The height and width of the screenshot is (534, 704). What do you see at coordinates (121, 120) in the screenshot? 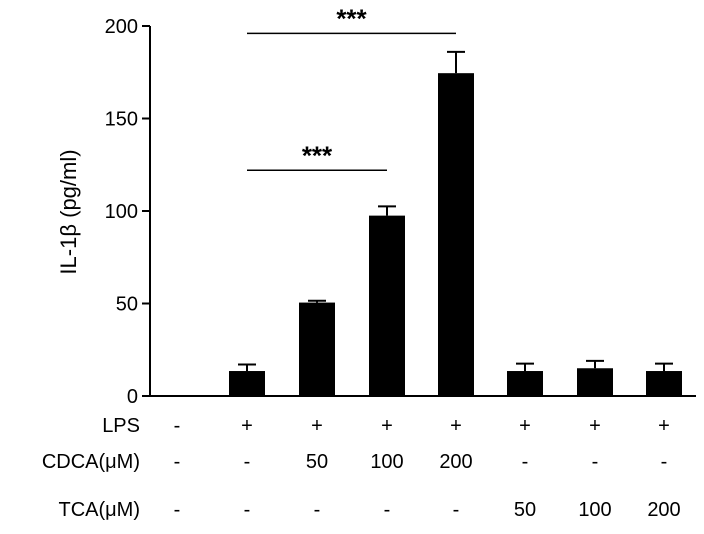
I see `y-tick-label: 150` at bounding box center [121, 120].